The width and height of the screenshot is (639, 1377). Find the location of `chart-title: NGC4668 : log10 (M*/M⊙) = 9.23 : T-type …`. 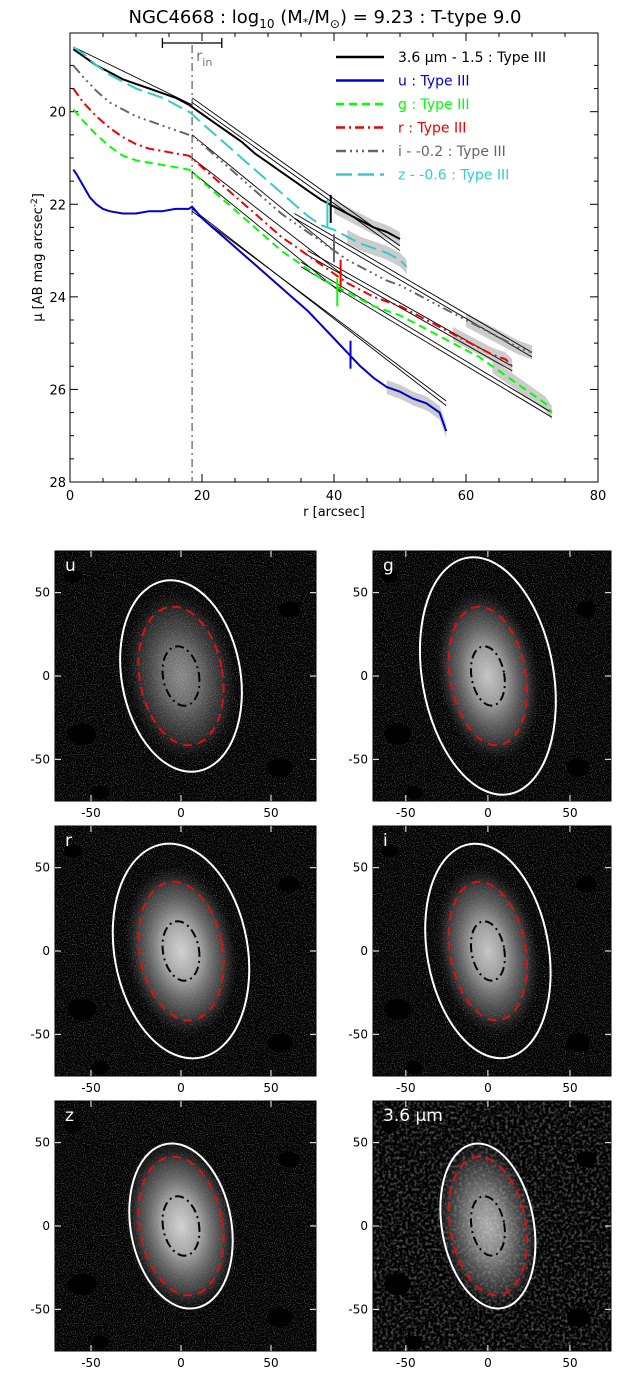

chart-title: NGC4668 : log10 (M*/M⊙) = 9.23 : T-type … is located at coordinates (324, 19).